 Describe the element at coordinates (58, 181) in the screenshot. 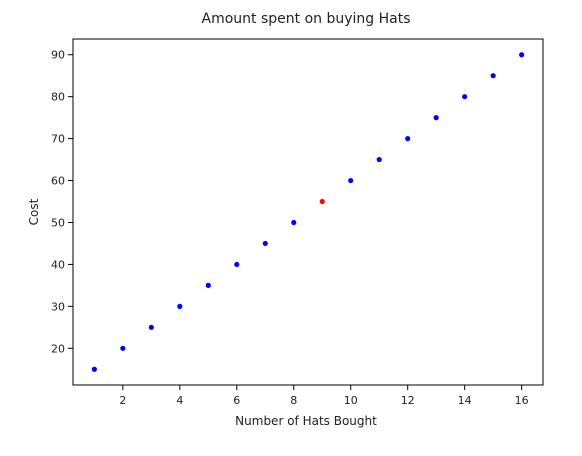

I see `y-tick-label: 60` at that location.